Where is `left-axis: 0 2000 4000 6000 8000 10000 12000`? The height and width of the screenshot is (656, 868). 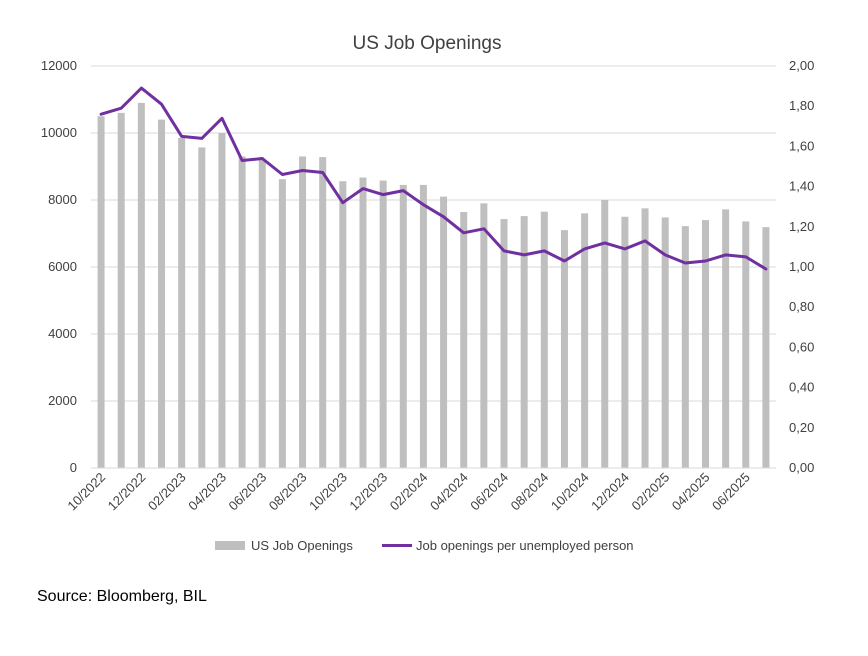 left-axis: 0 2000 4000 6000 8000 10000 12000 is located at coordinates (59, 266).